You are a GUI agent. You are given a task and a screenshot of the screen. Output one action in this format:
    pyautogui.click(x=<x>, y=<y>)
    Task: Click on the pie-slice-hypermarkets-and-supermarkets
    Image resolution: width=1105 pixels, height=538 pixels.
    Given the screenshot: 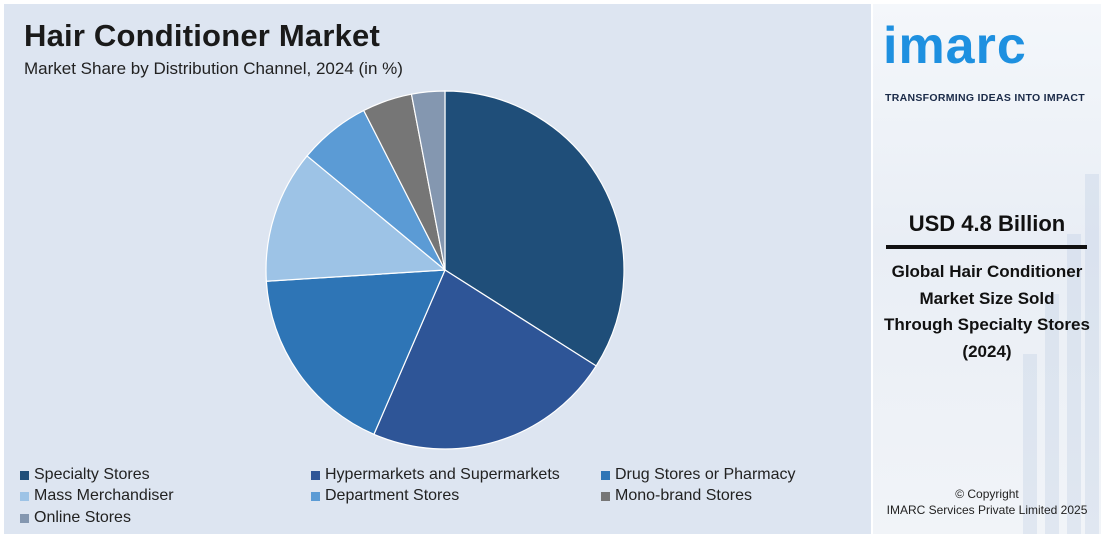 What is the action you would take?
    pyautogui.click(x=485, y=359)
    